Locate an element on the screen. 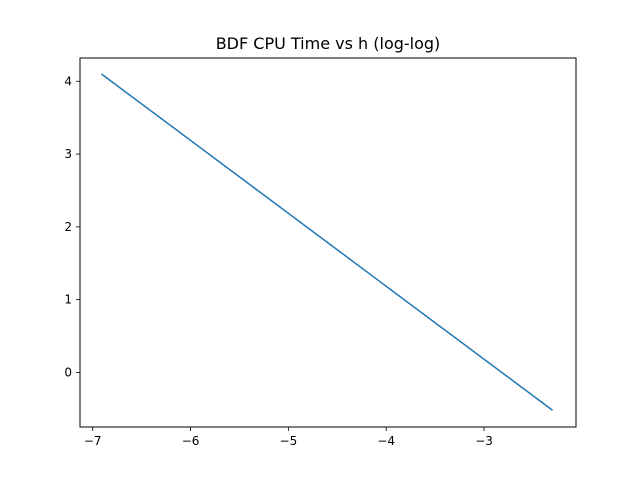 This screenshot has height=480, width=640. y-axis-ticks: 0 1 2 3 4 is located at coordinates (72, 226).